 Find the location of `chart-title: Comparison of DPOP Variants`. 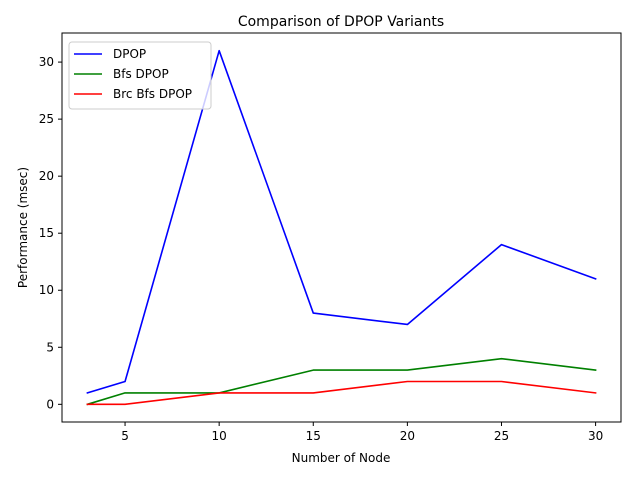

chart-title: Comparison of DPOP Variants is located at coordinates (341, 22).